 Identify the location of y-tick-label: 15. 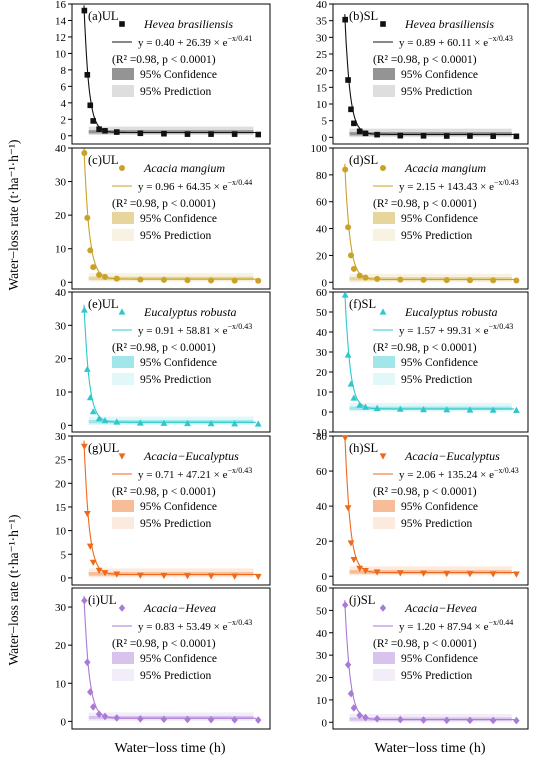
(322, 88).